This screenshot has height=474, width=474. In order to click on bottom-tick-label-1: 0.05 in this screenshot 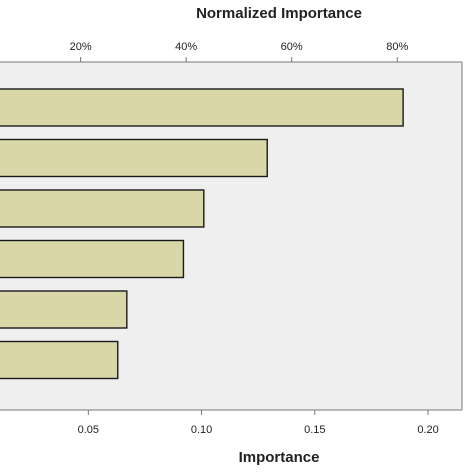, I will do `click(88, 430)`.